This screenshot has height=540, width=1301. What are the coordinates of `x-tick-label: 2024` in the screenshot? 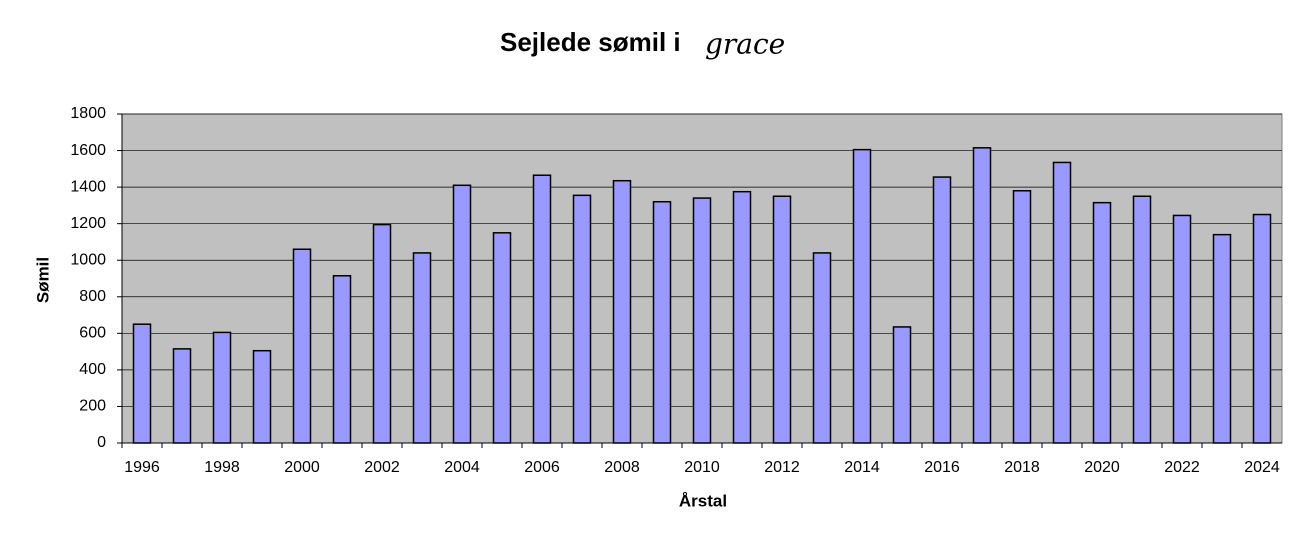 It's located at (1262, 467).